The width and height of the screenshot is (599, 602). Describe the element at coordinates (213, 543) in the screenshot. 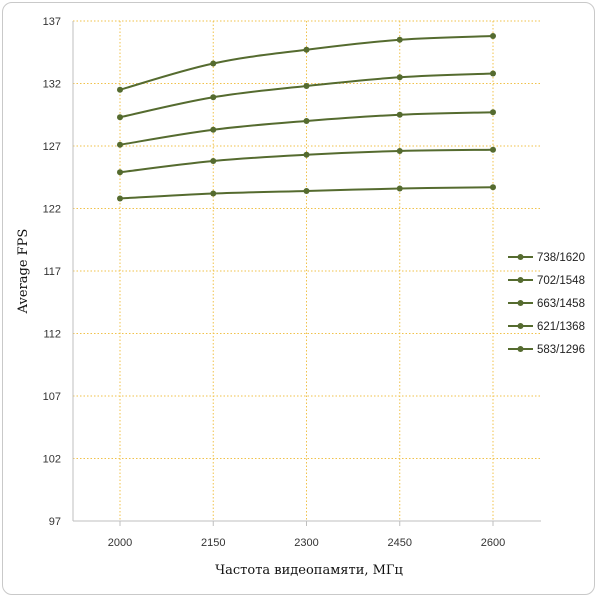

I see `x-tick-label: 2150` at that location.